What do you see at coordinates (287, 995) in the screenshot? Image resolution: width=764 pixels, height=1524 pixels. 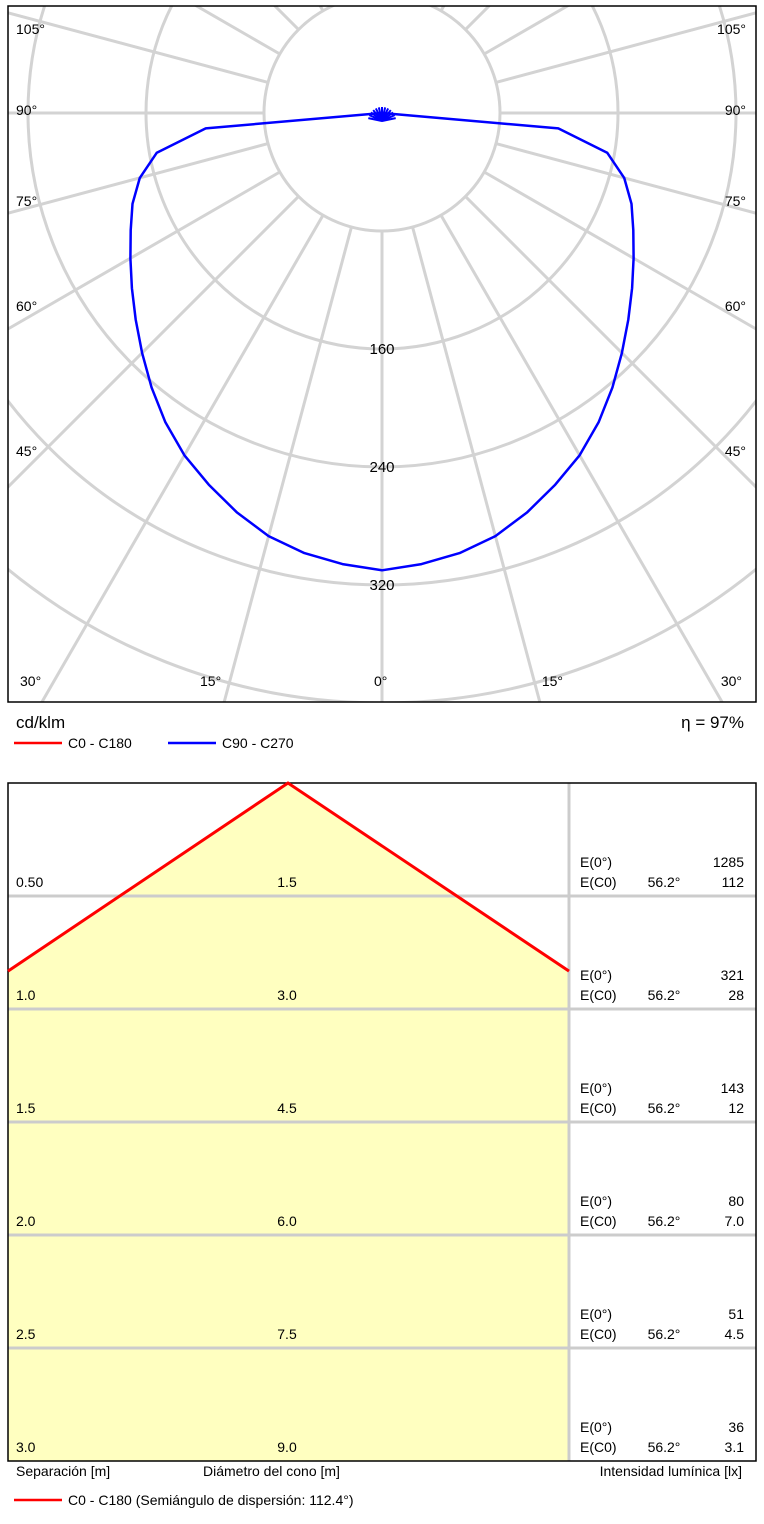 I see `cone-diameter-value: 3.0` at bounding box center [287, 995].